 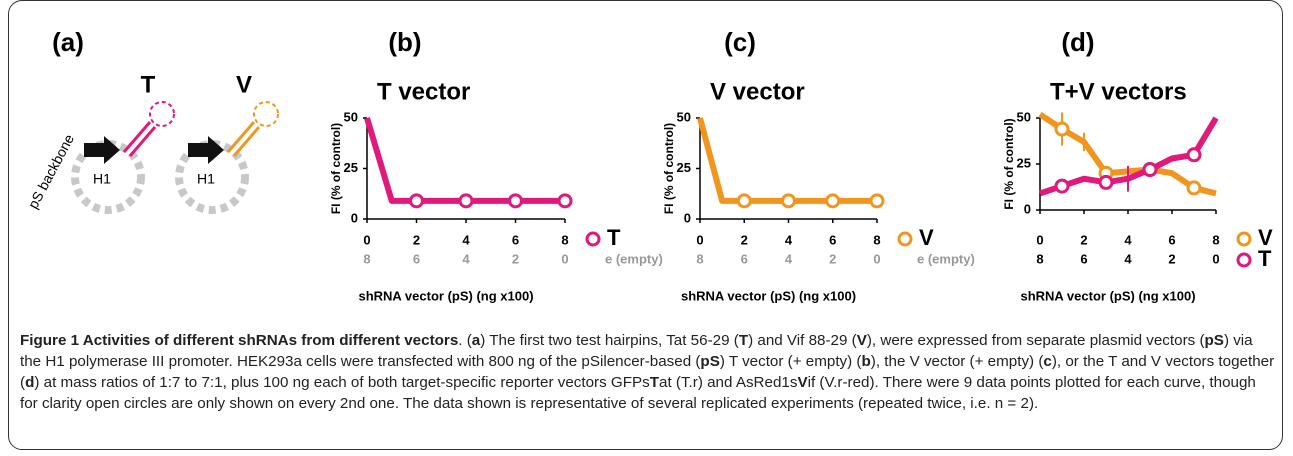 I want to click on caption-text: ), or the T and V vectors together (, so click(x=647, y=372).